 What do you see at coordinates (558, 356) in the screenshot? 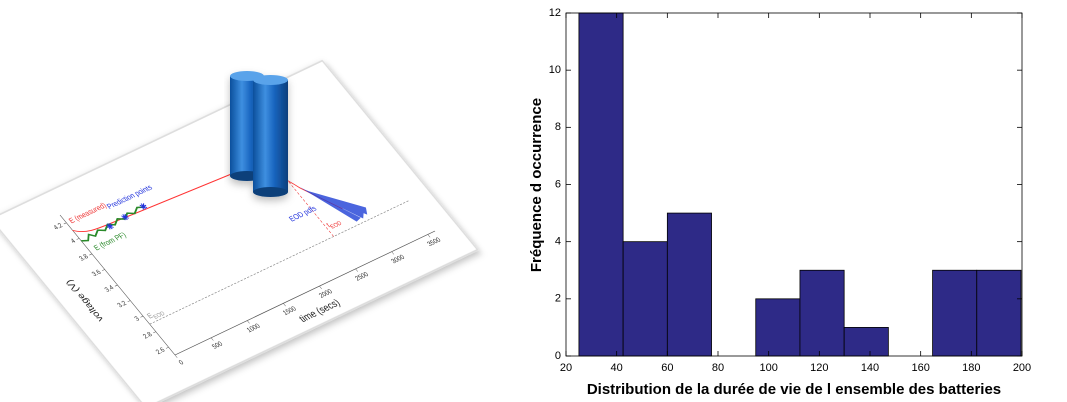
I see `y-tick-label: 0` at bounding box center [558, 356].